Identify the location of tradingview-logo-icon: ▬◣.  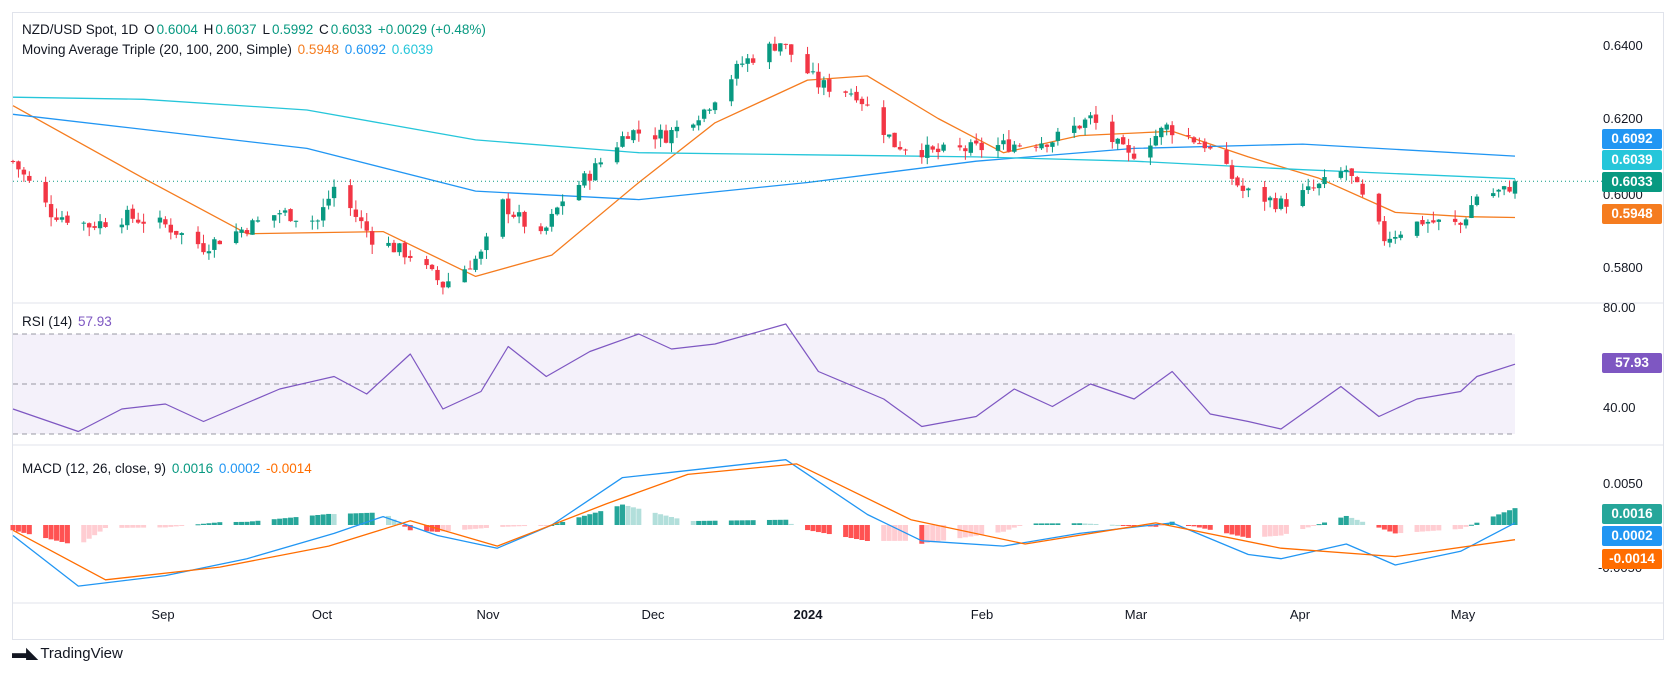
(25, 653).